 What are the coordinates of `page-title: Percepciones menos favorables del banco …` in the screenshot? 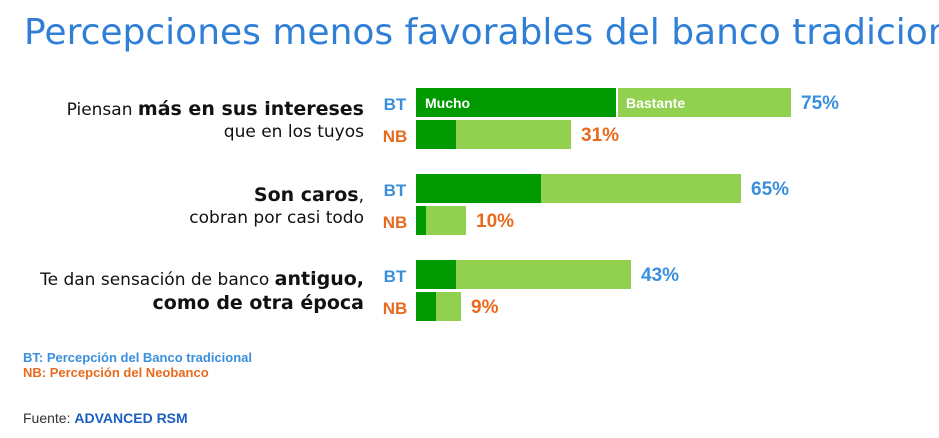 It's located at (481, 32).